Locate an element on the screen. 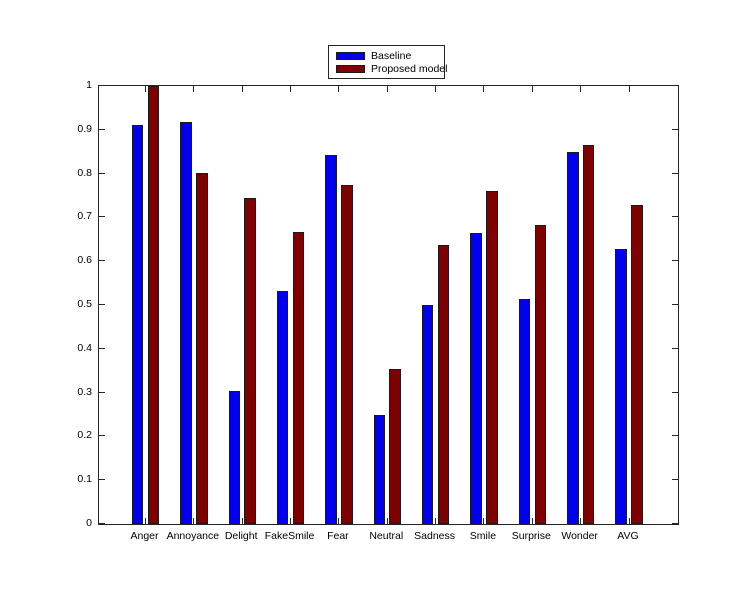 Image resolution: width=747 pixels, height=589 pixels. bar-baseline-surprise is located at coordinates (524, 411).